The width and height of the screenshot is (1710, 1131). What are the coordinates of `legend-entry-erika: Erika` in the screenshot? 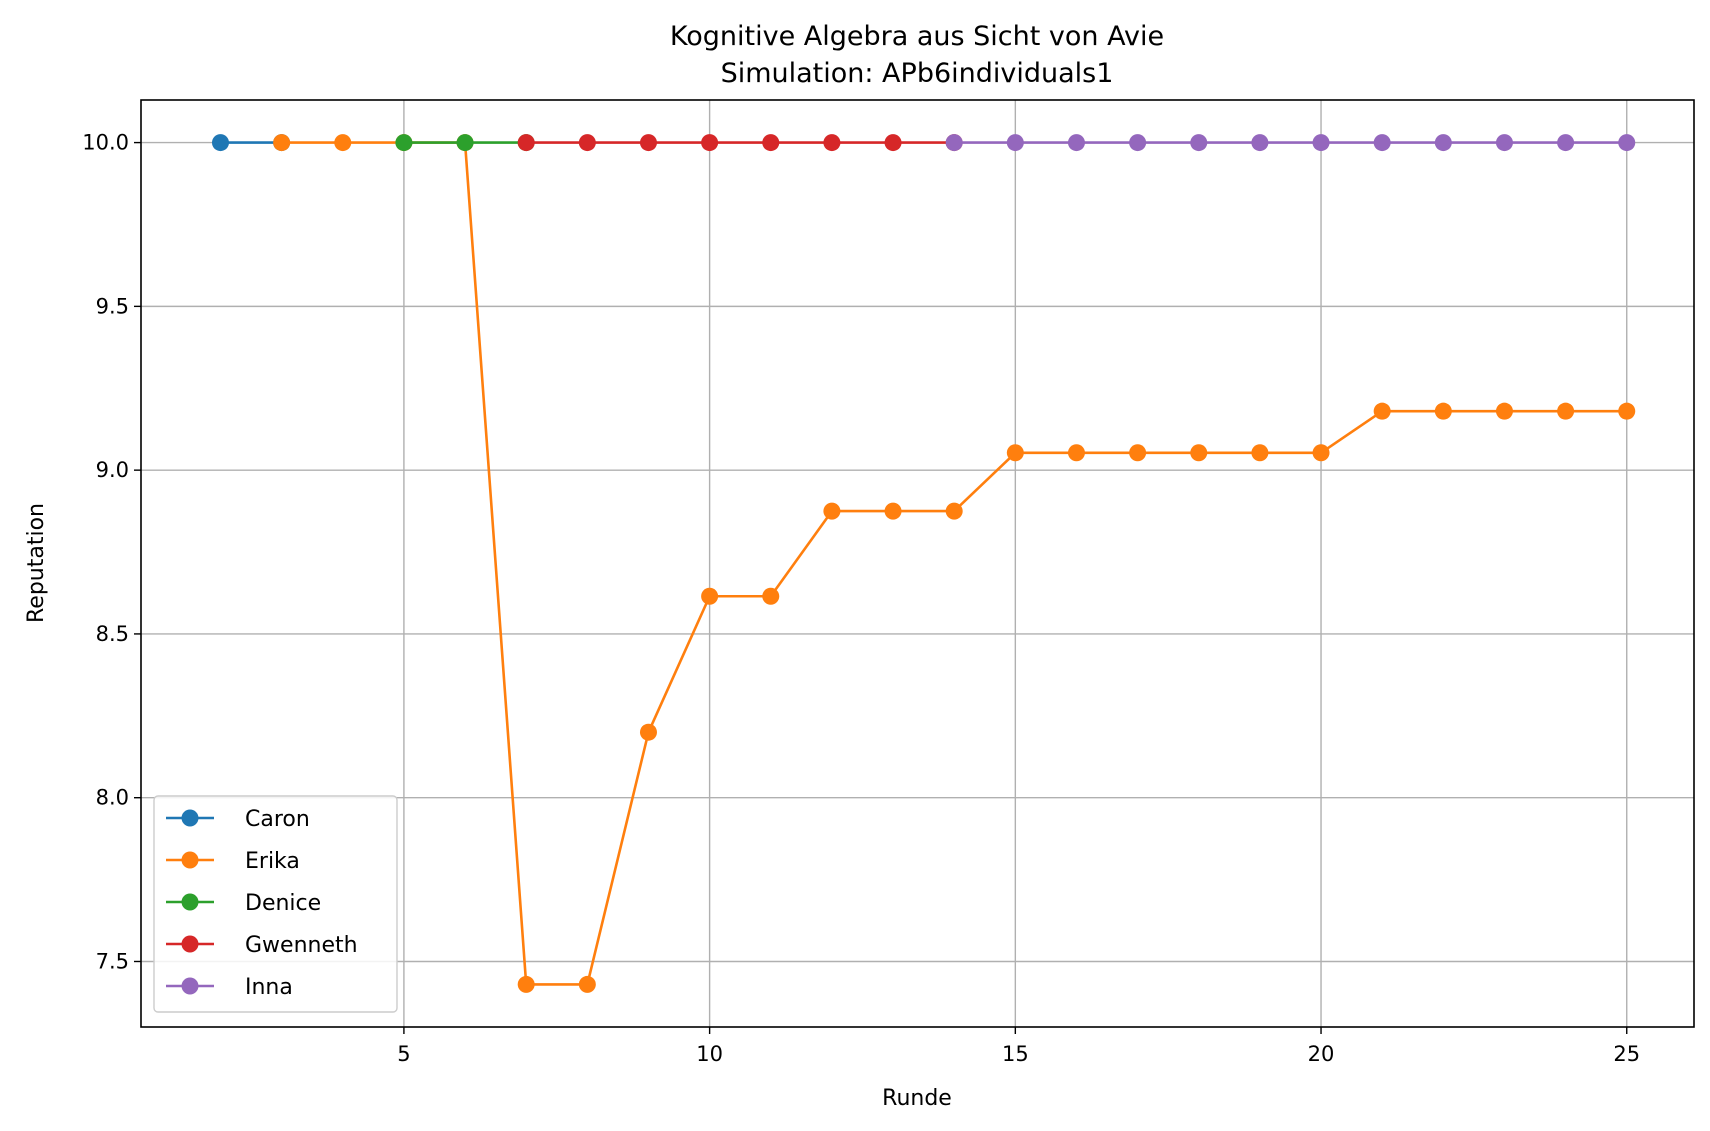 It's located at (233, 861).